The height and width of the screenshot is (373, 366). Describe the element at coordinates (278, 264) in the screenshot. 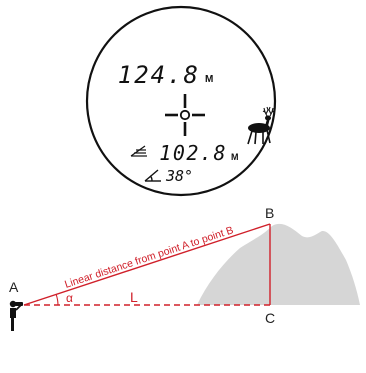

I see `mountain-silhouette` at that location.